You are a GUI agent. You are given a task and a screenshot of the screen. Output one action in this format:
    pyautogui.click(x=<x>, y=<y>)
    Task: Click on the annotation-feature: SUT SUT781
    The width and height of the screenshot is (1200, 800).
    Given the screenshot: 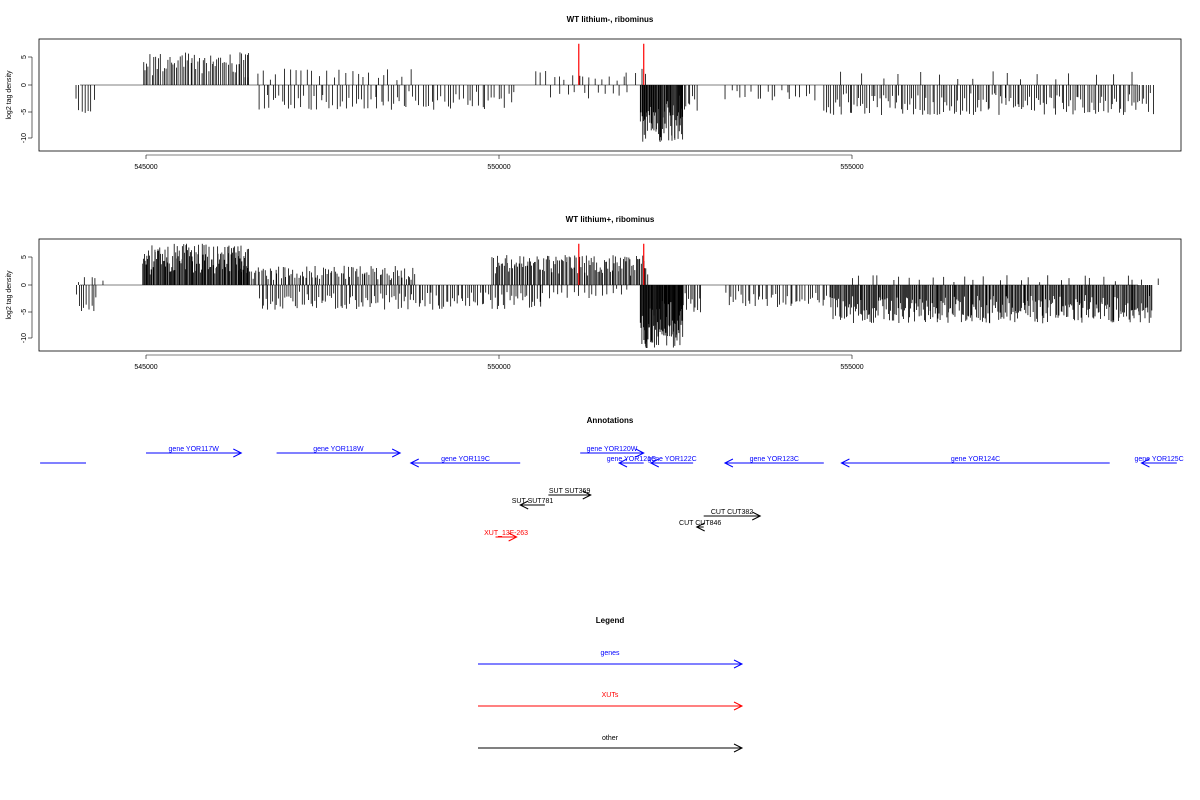 What is the action you would take?
    pyautogui.click(x=533, y=504)
    